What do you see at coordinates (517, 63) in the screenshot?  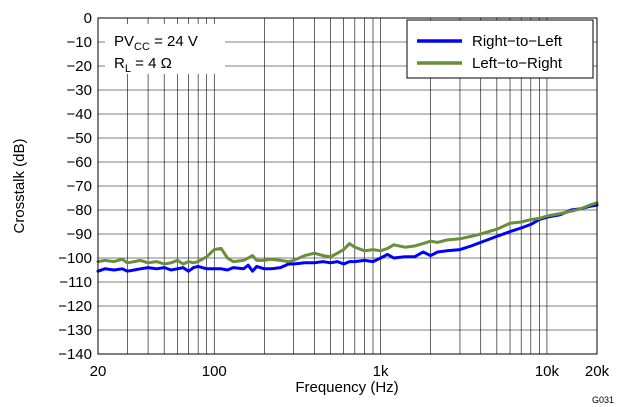 I see `legend-label-left-to-right: Left−to−Right` at bounding box center [517, 63].